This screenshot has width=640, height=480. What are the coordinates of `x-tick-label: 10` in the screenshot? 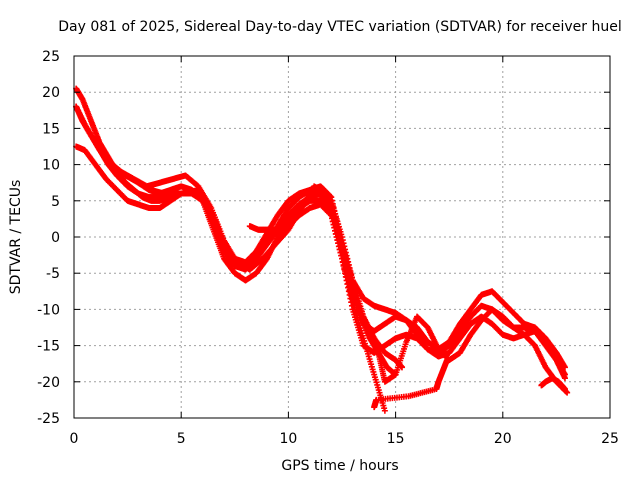 It's located at (288, 439).